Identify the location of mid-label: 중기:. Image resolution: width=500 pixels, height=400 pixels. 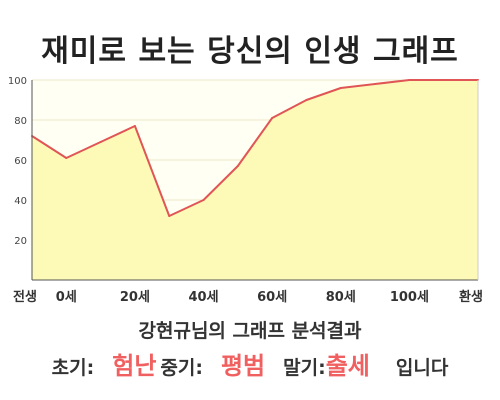
(181, 368).